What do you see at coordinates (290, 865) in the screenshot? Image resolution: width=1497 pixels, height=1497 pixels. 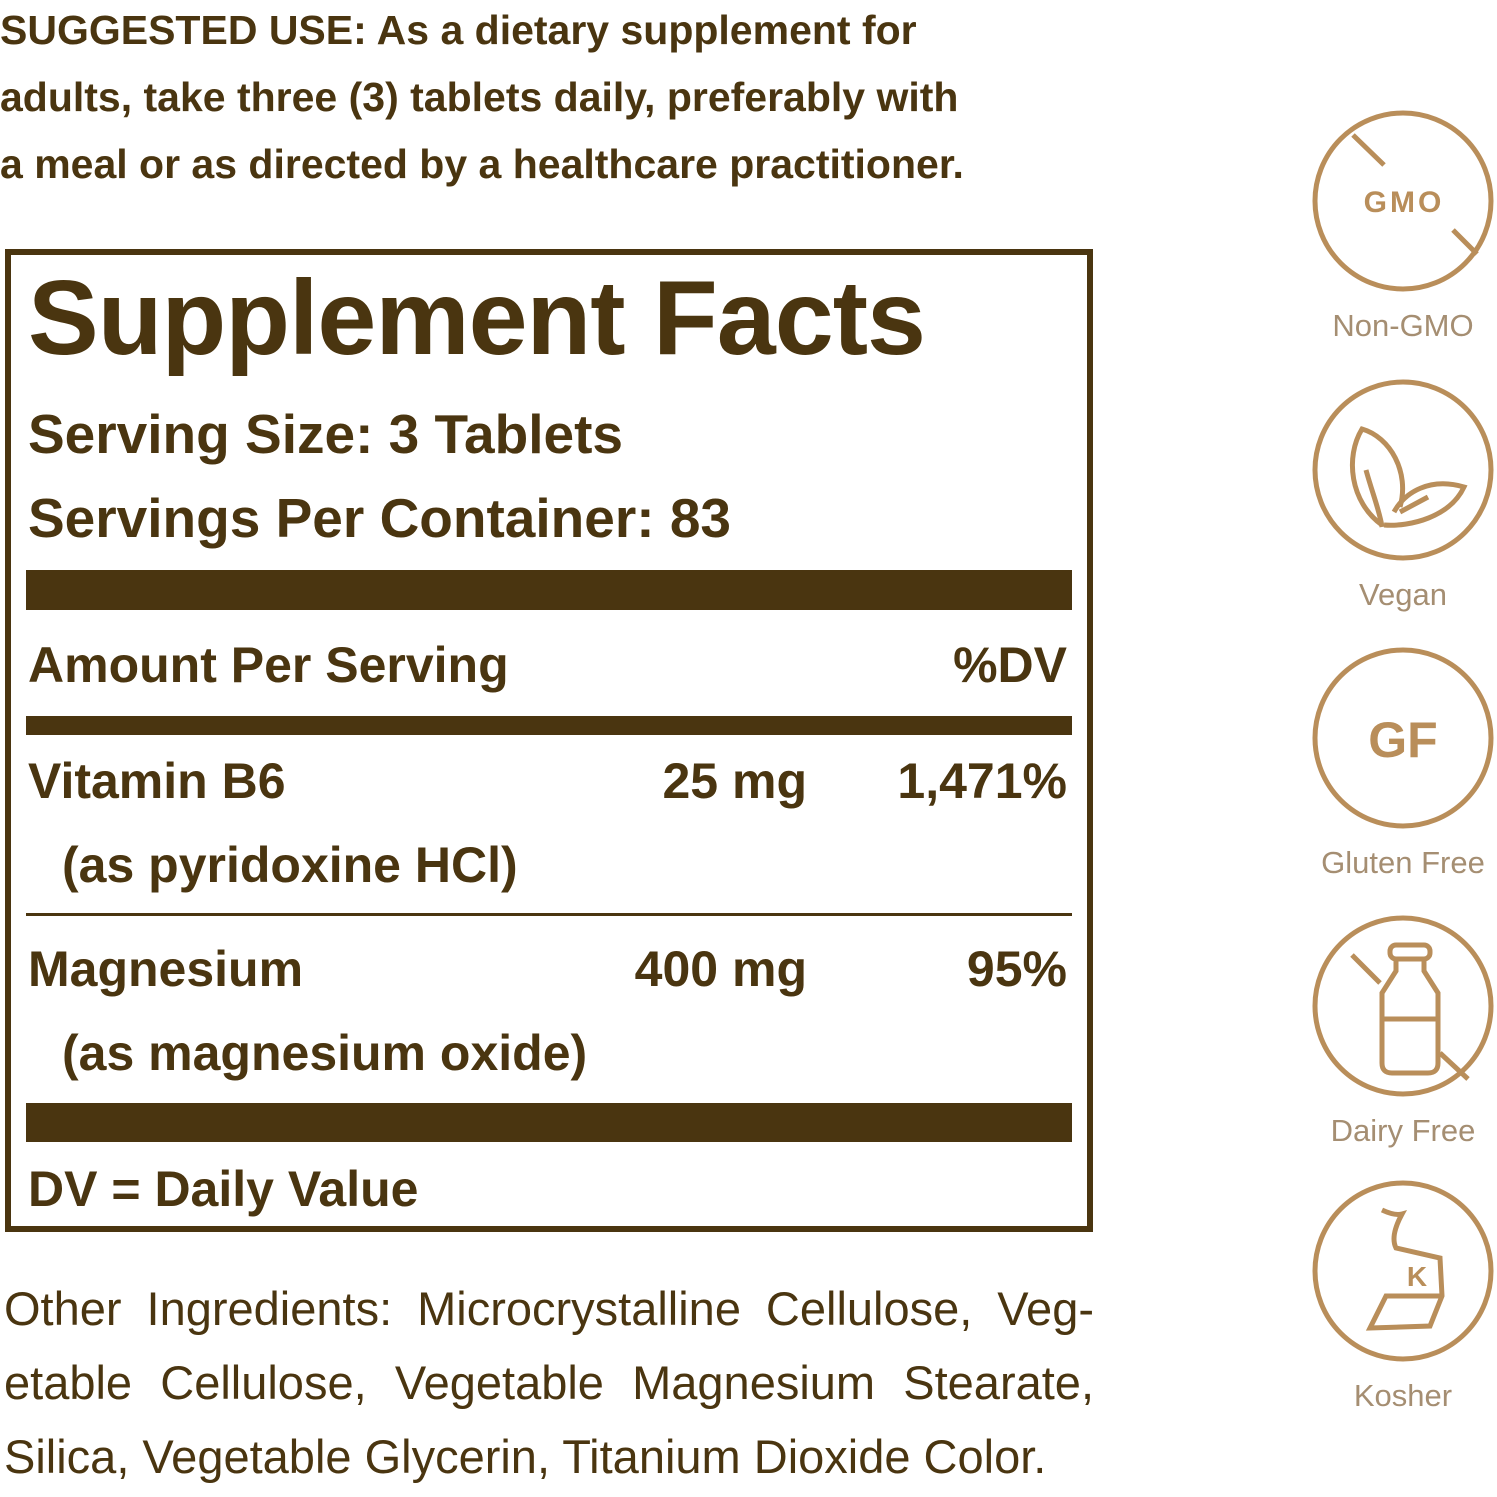 I see `nutrient-source: (as pyridoxine HCl)` at bounding box center [290, 865].